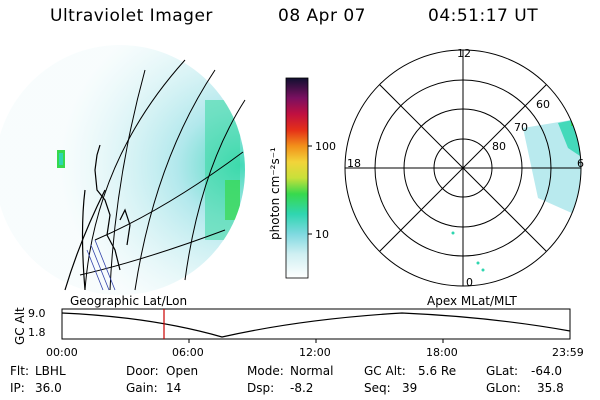 Image resolution: width=600 pixels, height=400 pixels. Describe the element at coordinates (142, 388) in the screenshot. I see `info-gain-label: Gain:` at that location.